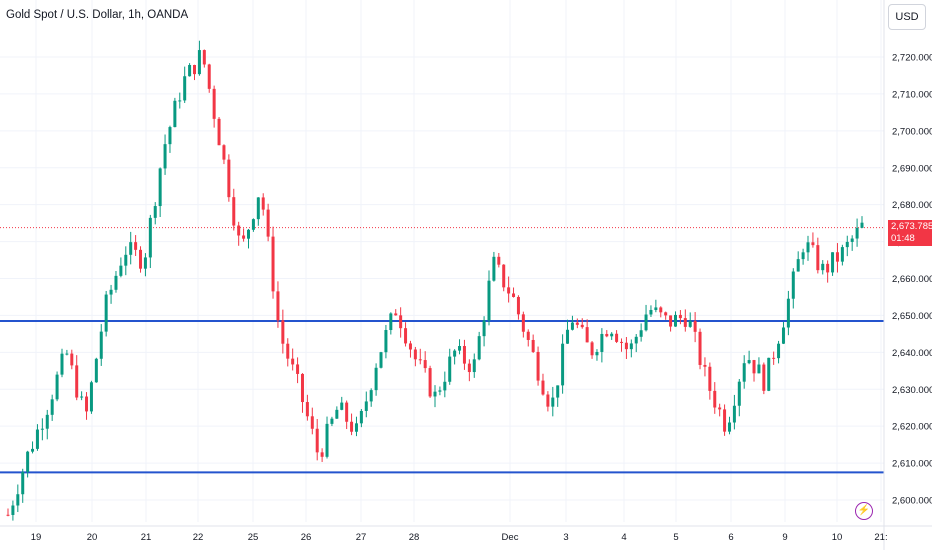  What do you see at coordinates (912, 168) in the screenshot?
I see `y-tick-label: 2,690.000` at bounding box center [912, 168].